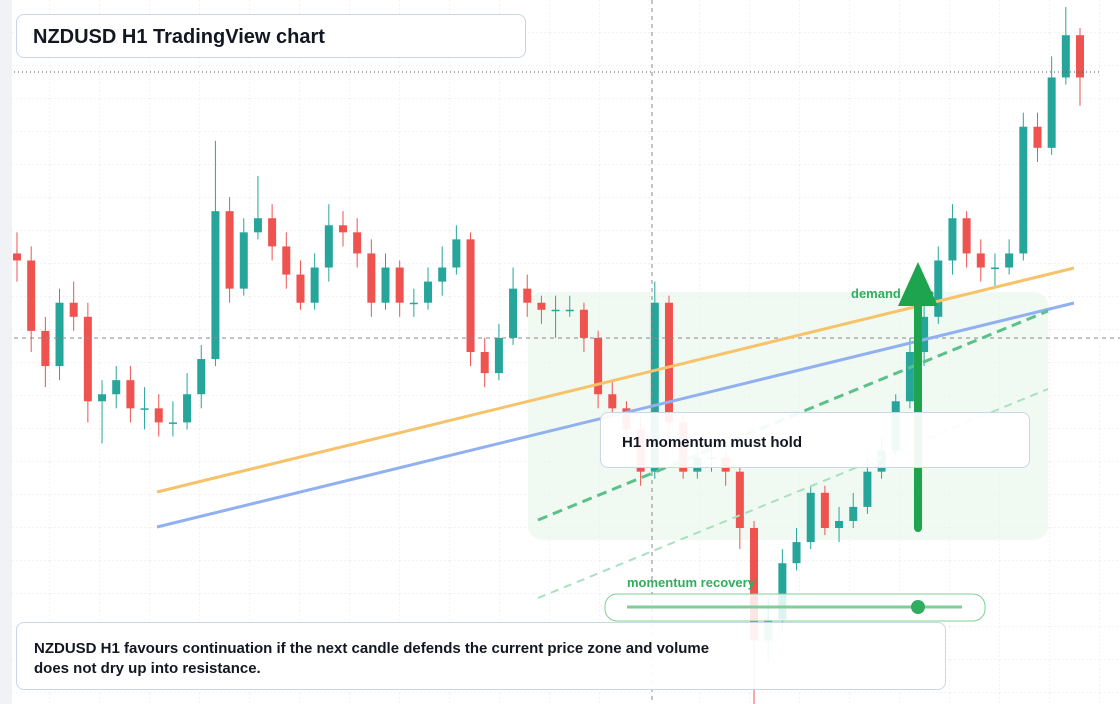 This screenshot has height=704, width=1120. What do you see at coordinates (815, 440) in the screenshot?
I see `momentum-box: H1 momentum must hold` at bounding box center [815, 440].